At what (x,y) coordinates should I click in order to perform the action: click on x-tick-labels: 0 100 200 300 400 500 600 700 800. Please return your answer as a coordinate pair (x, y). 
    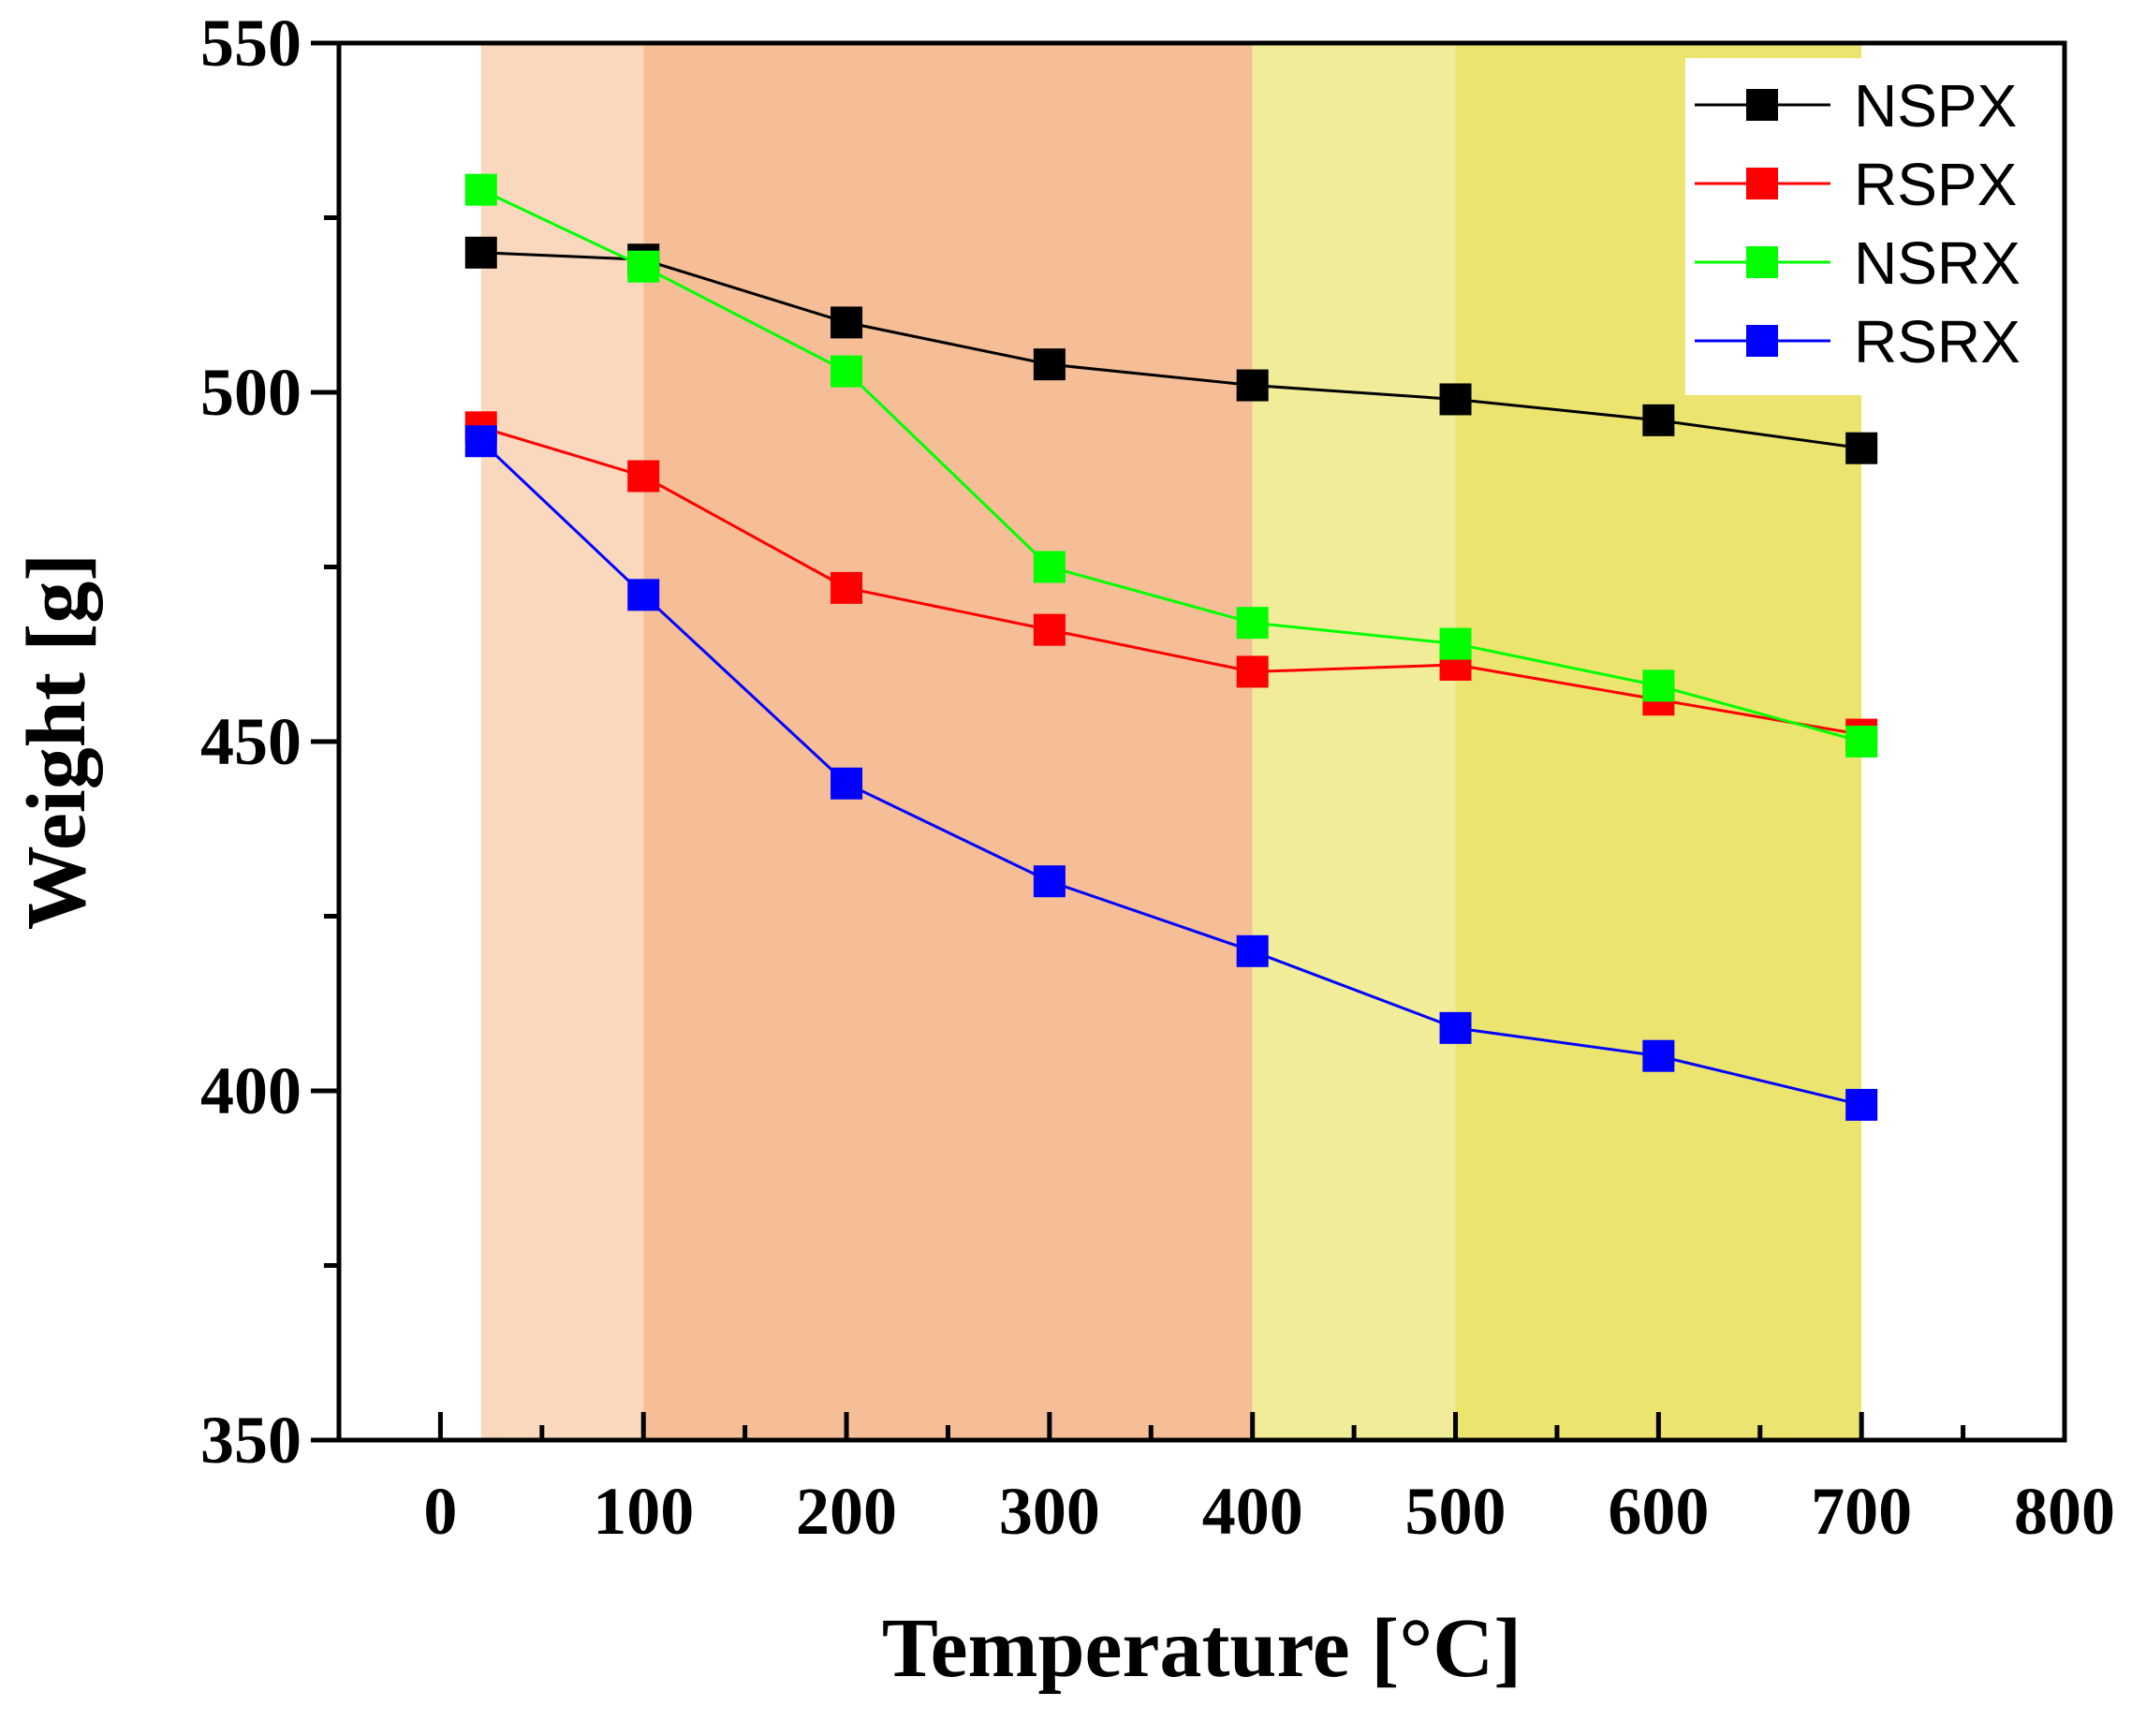
    Looking at the image, I should click on (1269, 1511).